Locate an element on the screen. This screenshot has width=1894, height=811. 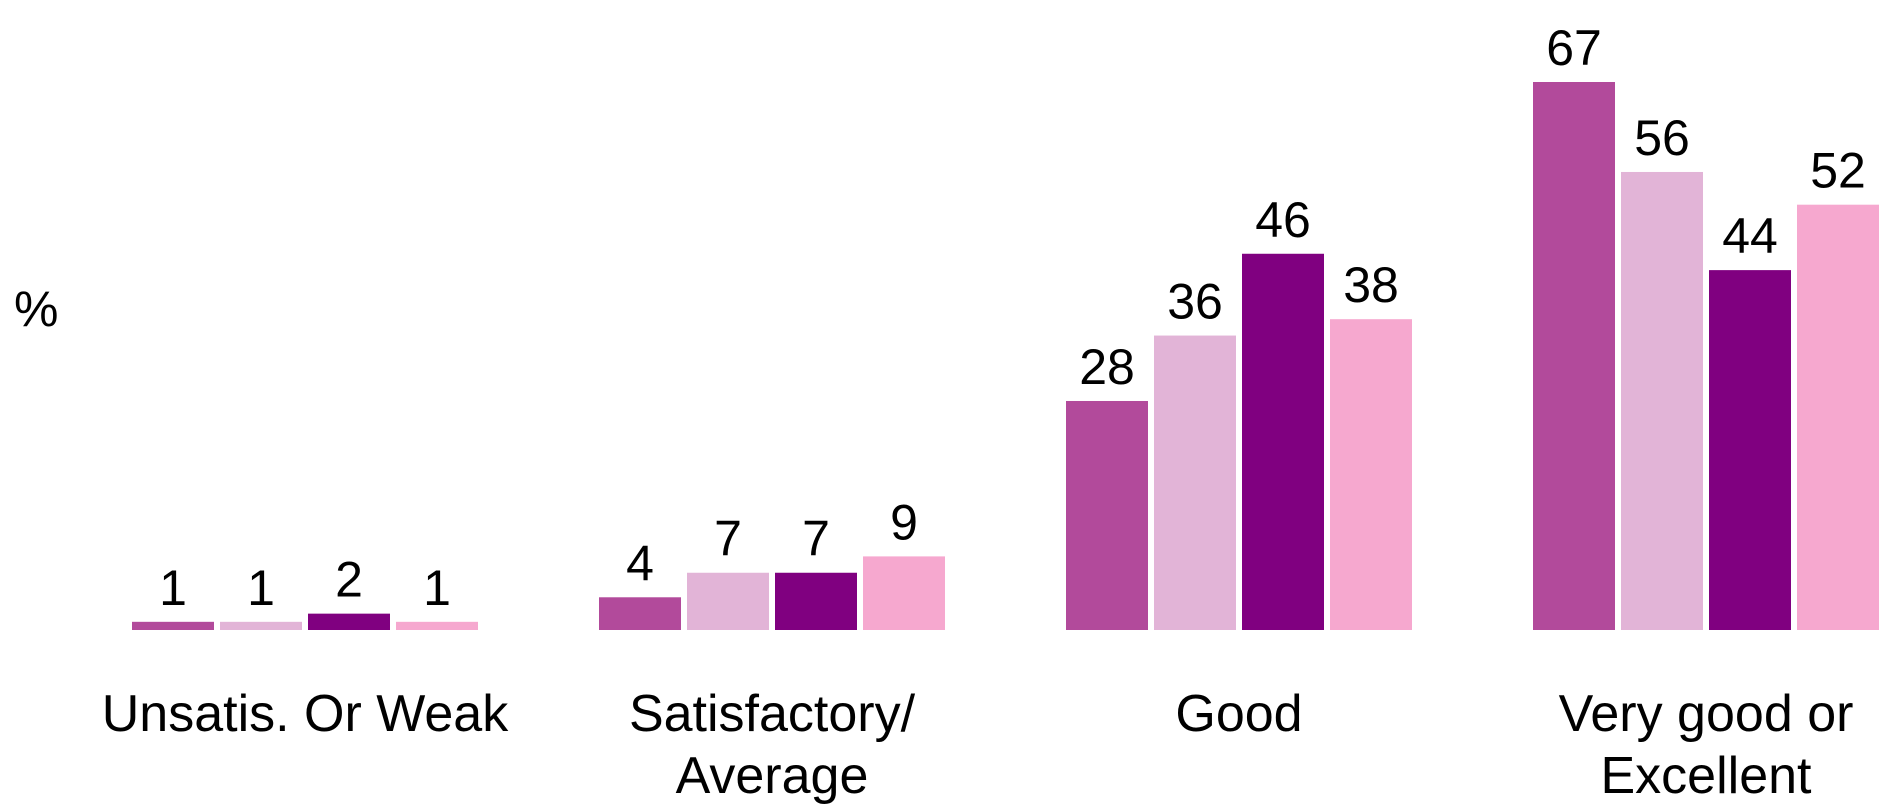
bar-s4-c4 is located at coordinates (1838, 417).